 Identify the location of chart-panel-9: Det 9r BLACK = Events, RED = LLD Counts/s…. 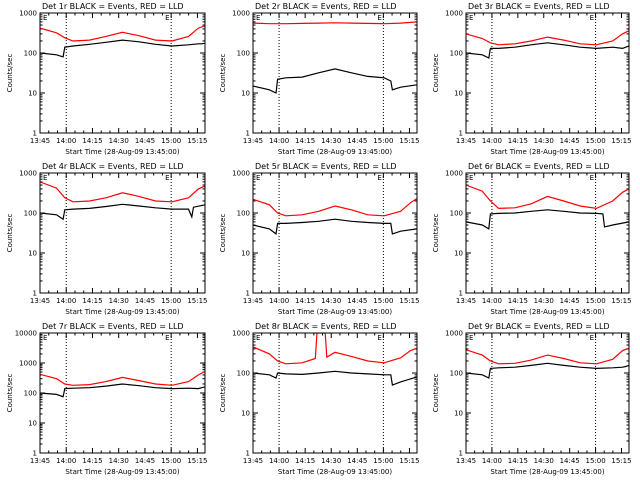
(532, 399).